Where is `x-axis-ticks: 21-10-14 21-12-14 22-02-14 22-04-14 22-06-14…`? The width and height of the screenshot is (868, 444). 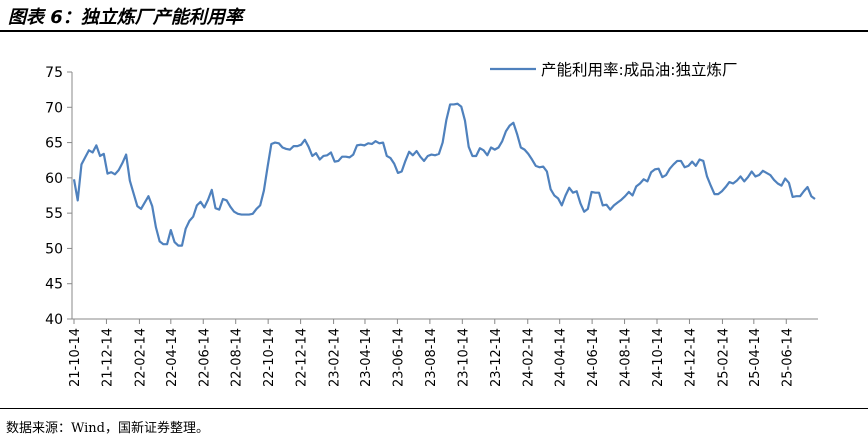
x-axis-ticks: 21-10-14 21-12-14 22-02-14 22-04-14 22-06-14… is located at coordinates (431, 353).